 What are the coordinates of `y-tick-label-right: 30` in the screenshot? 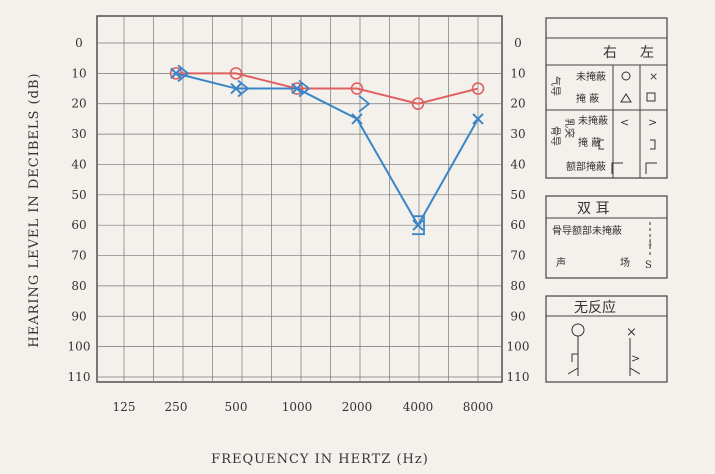 It's located at (517, 134).